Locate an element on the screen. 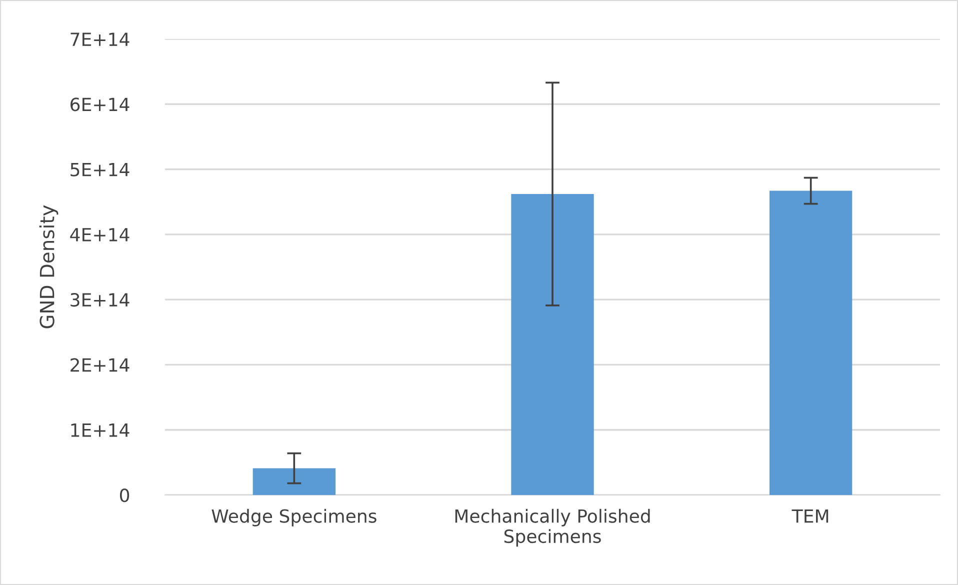 This screenshot has height=585, width=958. y-tick-label: 5E+14 is located at coordinates (100, 169).